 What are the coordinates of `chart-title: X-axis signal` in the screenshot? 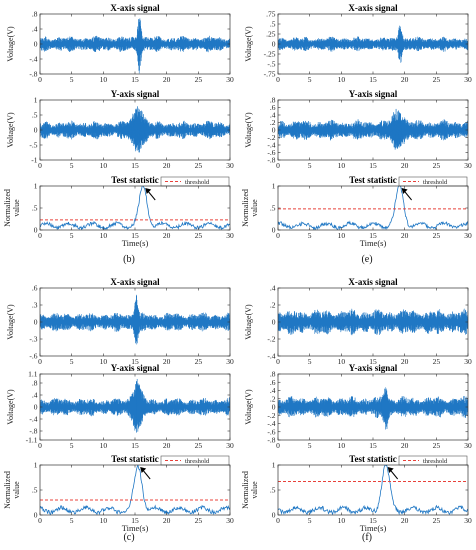 It's located at (373, 282).